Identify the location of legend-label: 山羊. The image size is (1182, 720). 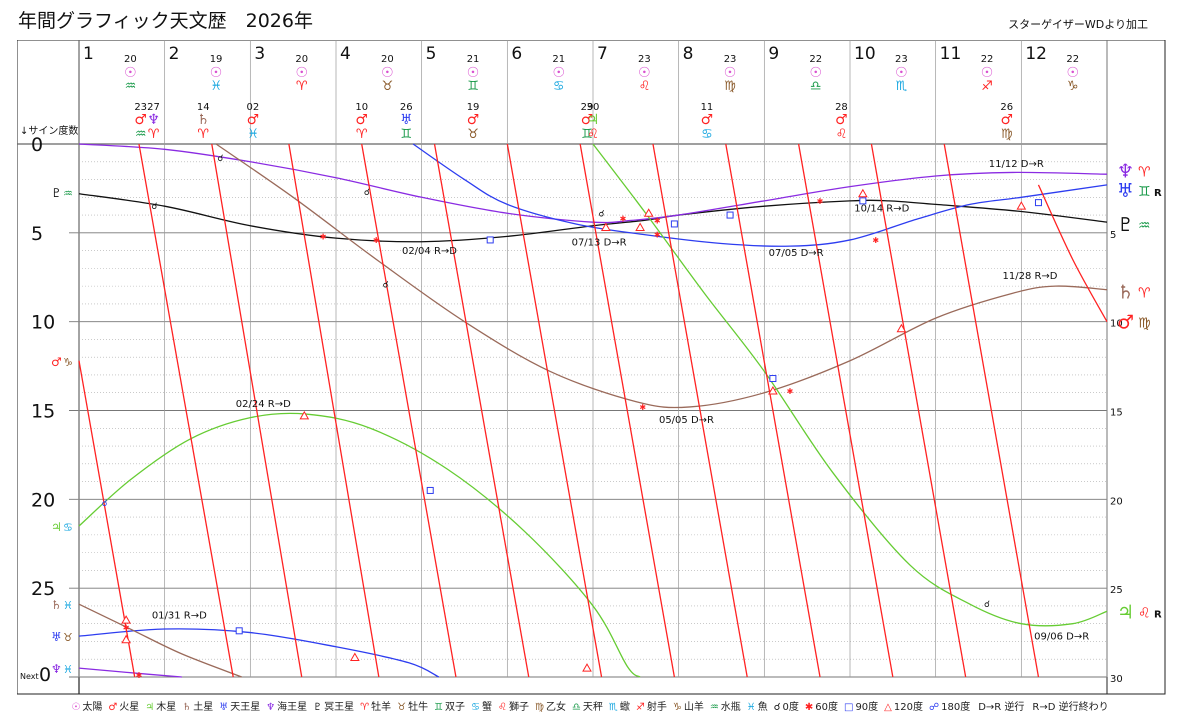
(693, 707).